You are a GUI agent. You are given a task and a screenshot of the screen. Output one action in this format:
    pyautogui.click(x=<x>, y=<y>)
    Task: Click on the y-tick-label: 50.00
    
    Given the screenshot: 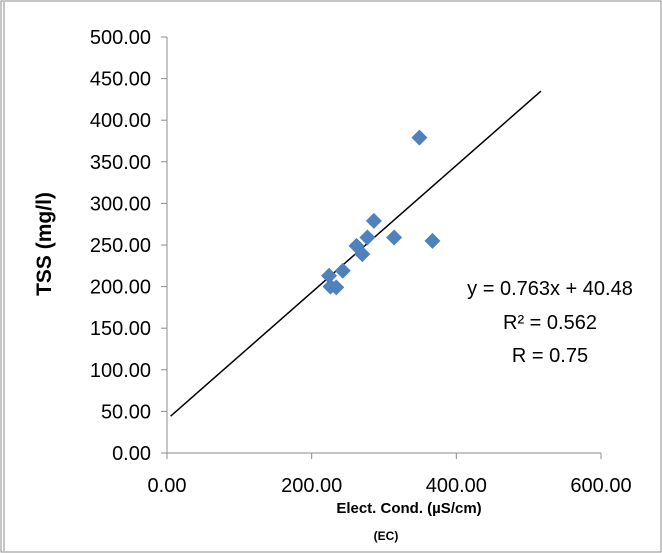 What is the action you would take?
    pyautogui.click(x=126, y=412)
    